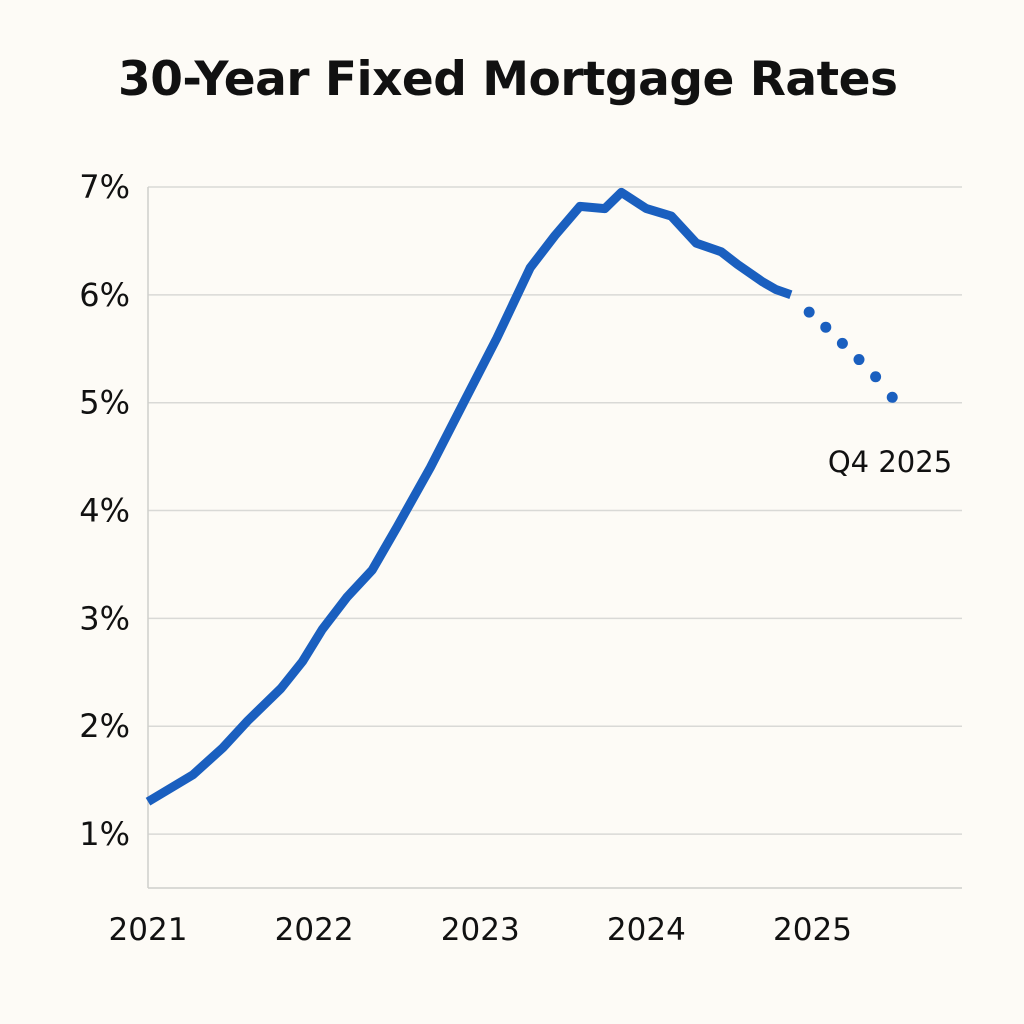 This screenshot has height=1024, width=1024. Describe the element at coordinates (104, 618) in the screenshot. I see `y-tick-label: 3%` at that location.